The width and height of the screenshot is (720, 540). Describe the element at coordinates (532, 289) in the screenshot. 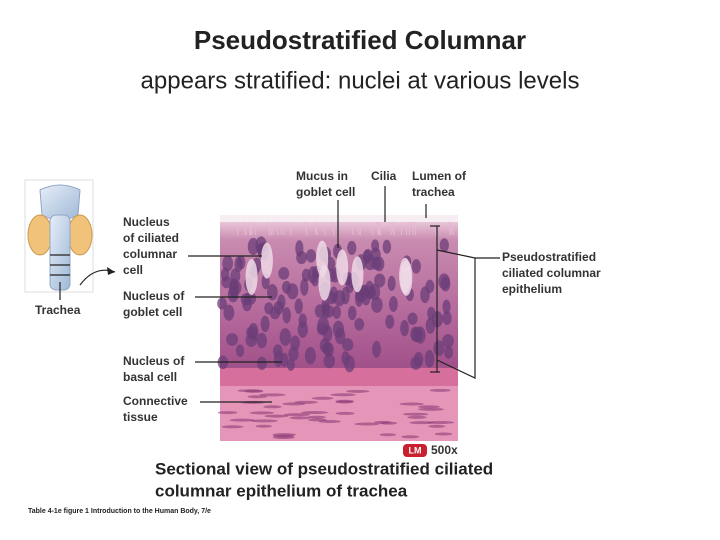

I see `right-label: epithelium` at that location.